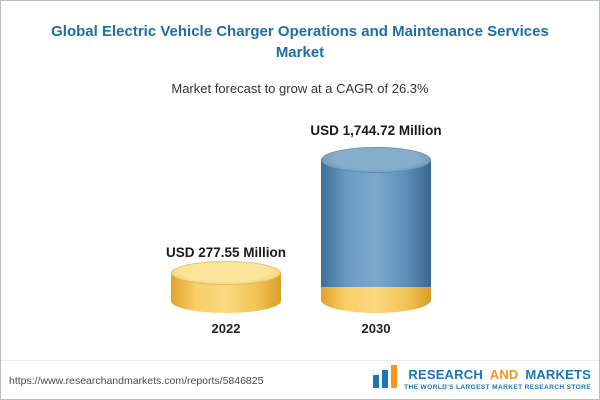 The image size is (600, 400). Describe the element at coordinates (376, 130) in the screenshot. I see `bar-2030-value-label: USD 1,744.72 Million` at that location.